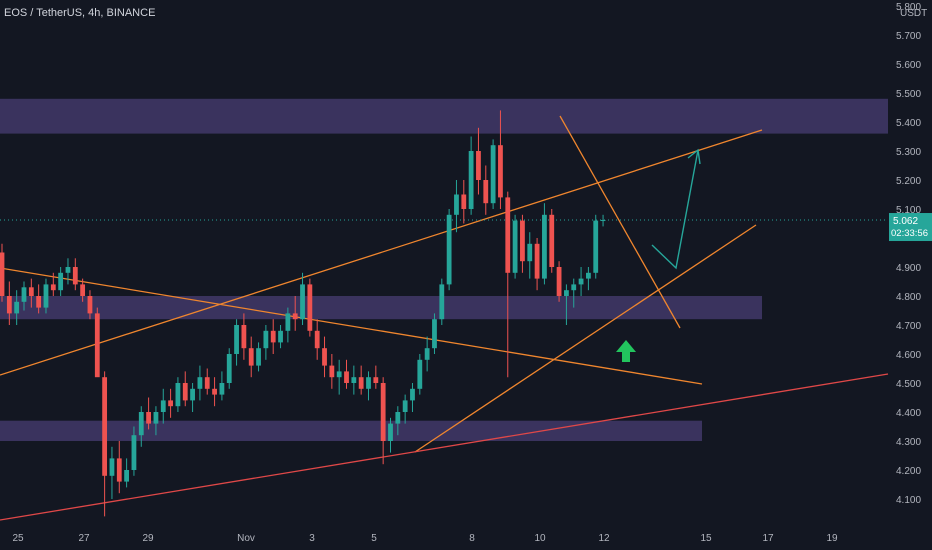 The width and height of the screenshot is (932, 550). Describe the element at coordinates (908, 326) in the screenshot. I see `y-tick-label: 4.700` at that location.